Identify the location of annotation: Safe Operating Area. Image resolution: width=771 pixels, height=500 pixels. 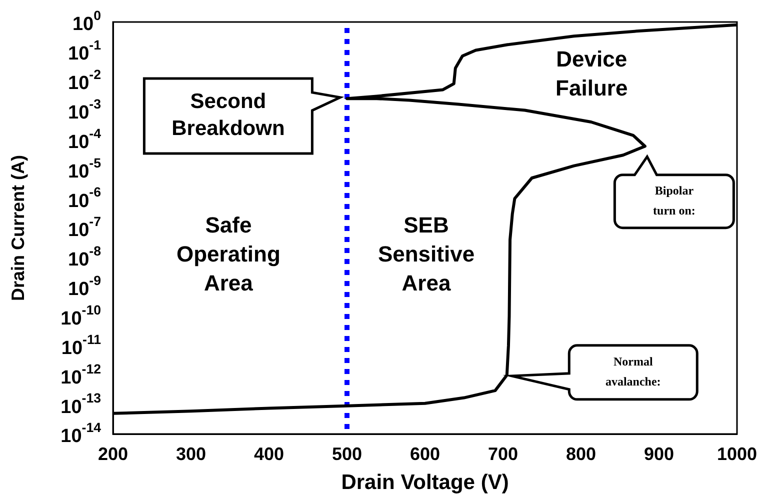
(228, 254).